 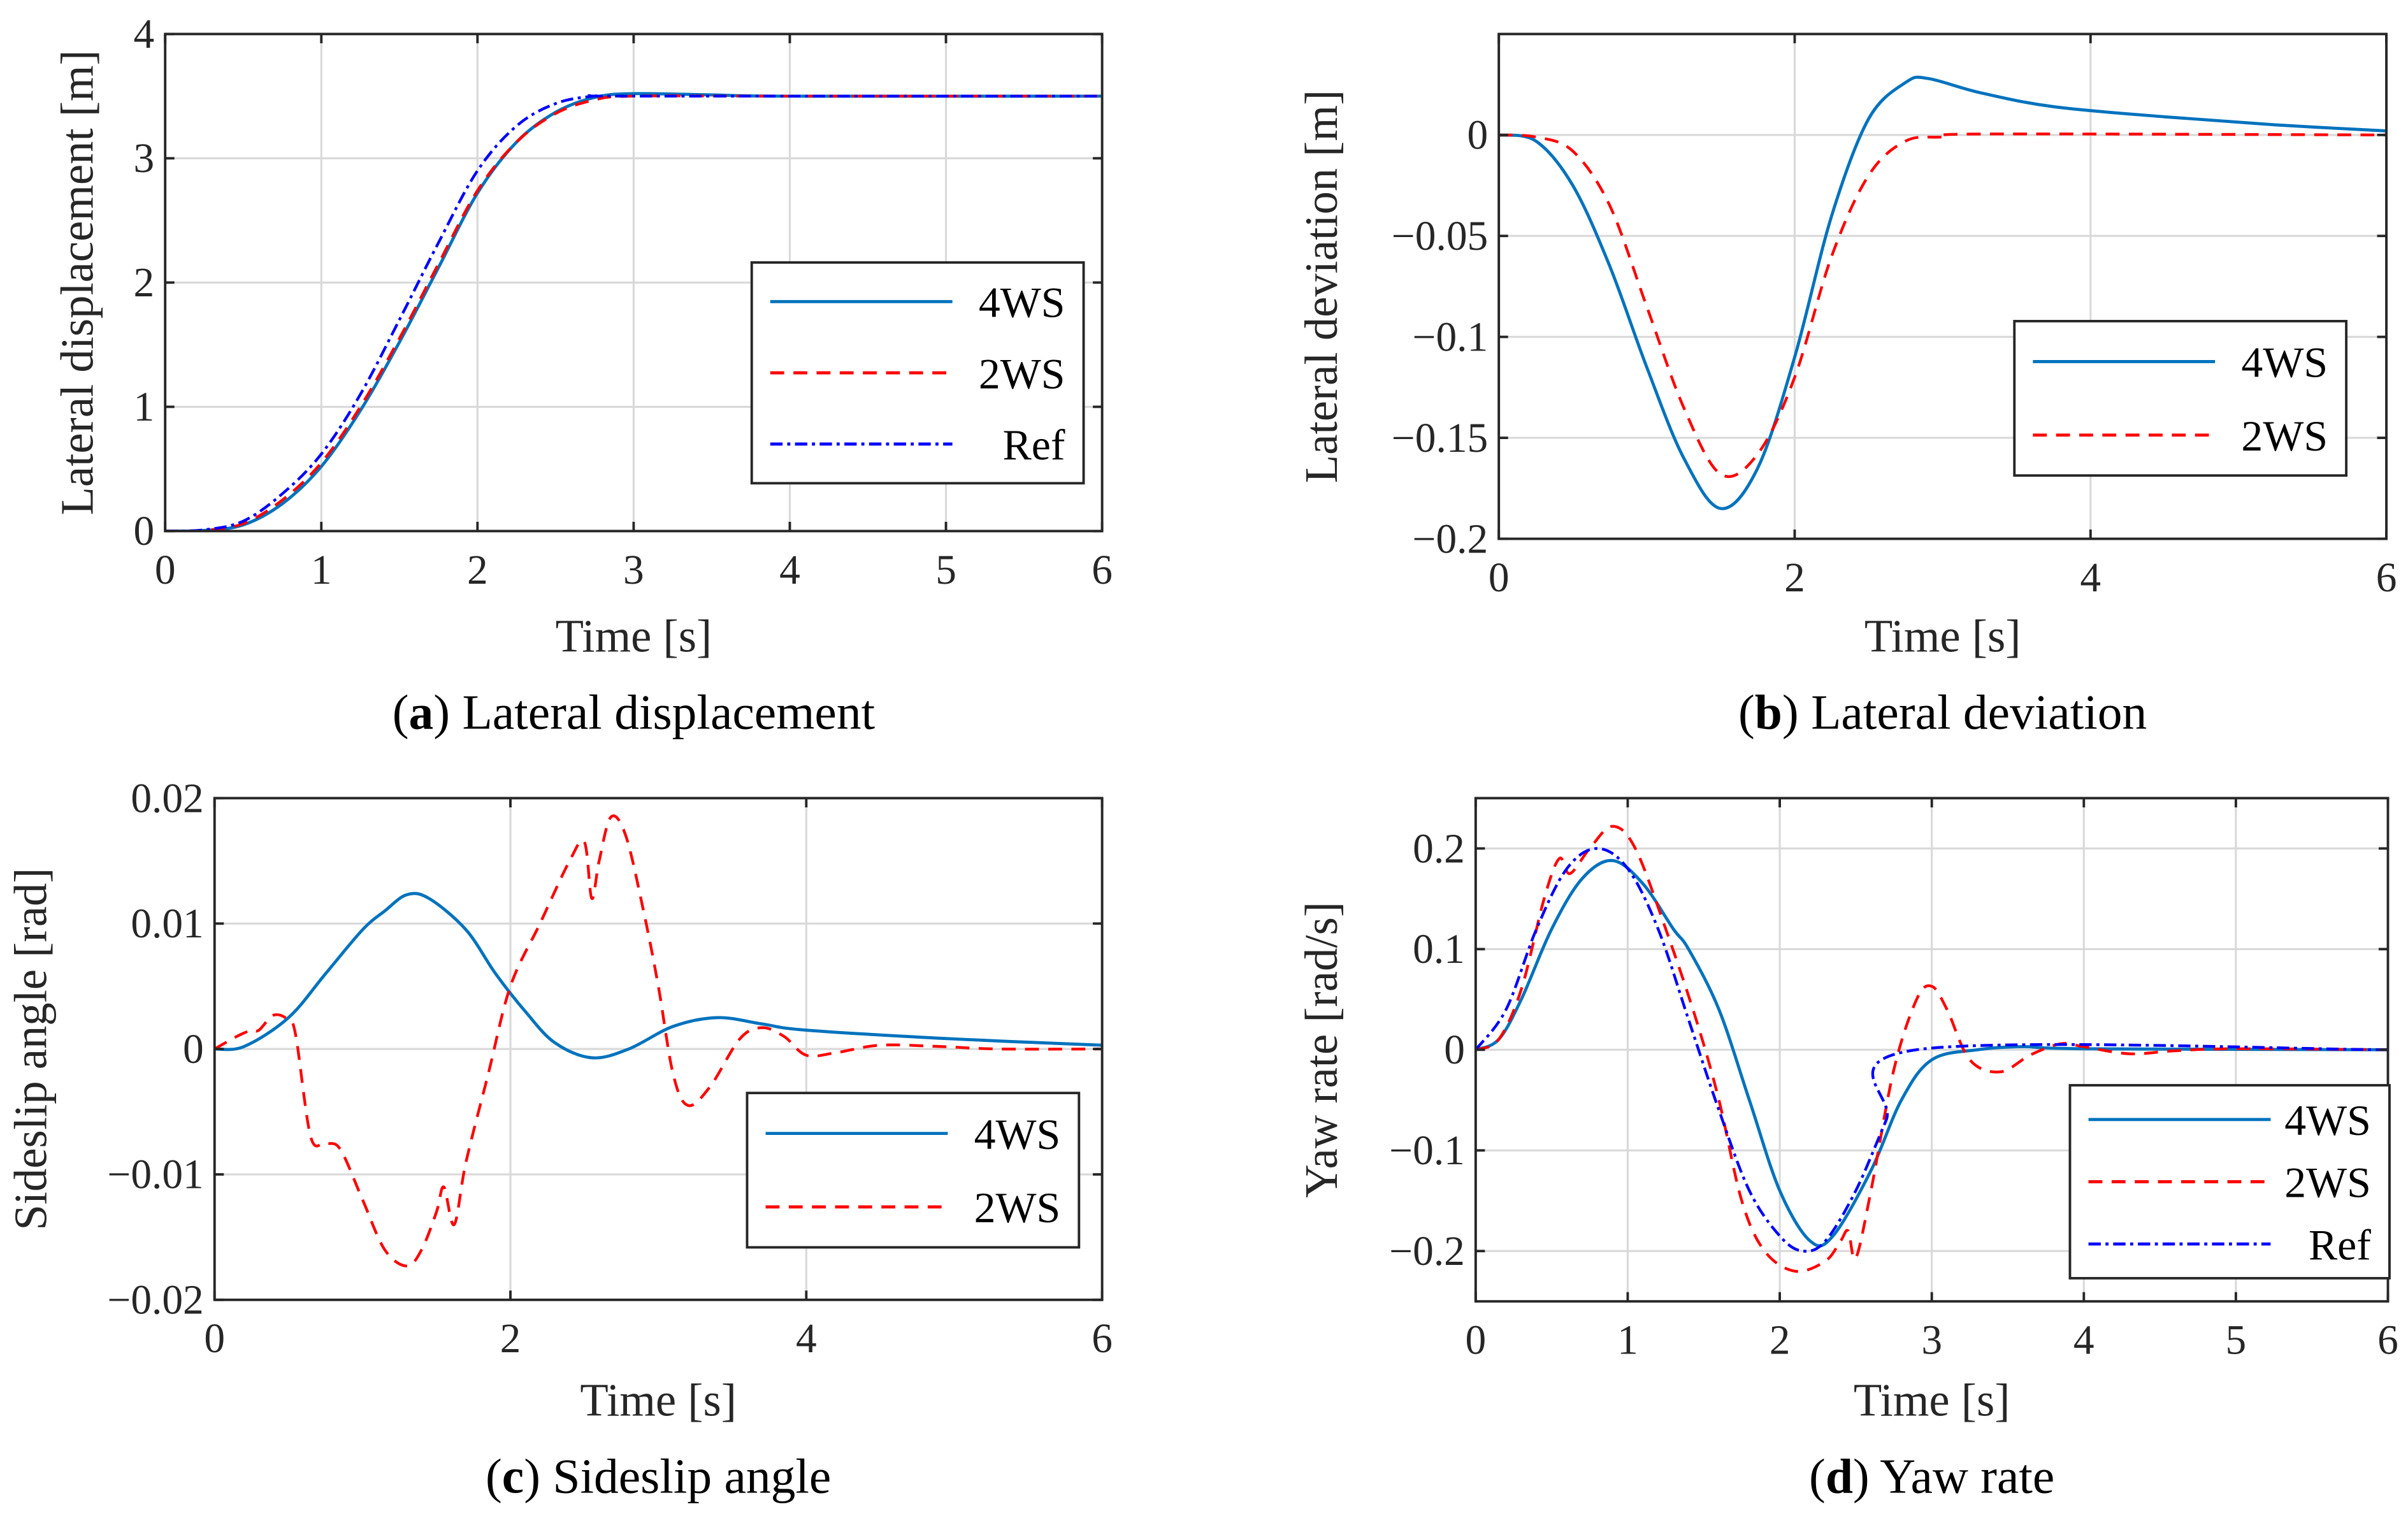 What do you see at coordinates (167, 924) in the screenshot?
I see `y-tick-label: 0.01` at bounding box center [167, 924].